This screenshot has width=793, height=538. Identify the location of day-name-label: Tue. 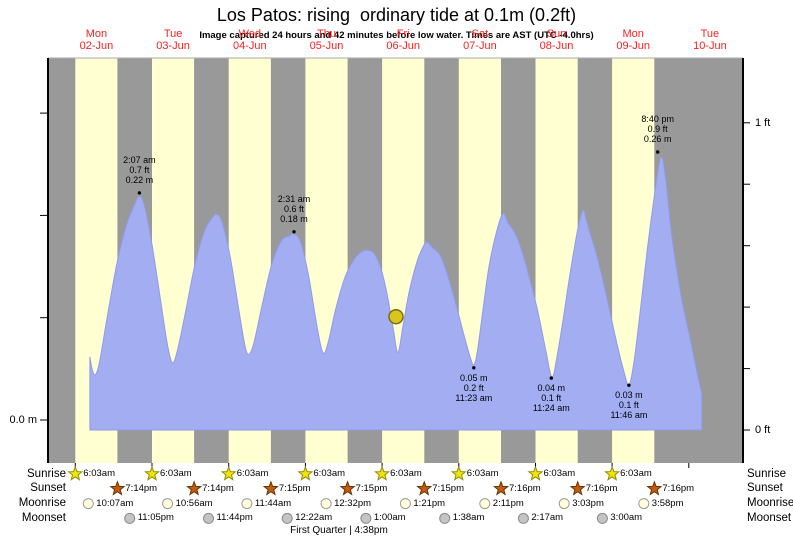
(710, 34).